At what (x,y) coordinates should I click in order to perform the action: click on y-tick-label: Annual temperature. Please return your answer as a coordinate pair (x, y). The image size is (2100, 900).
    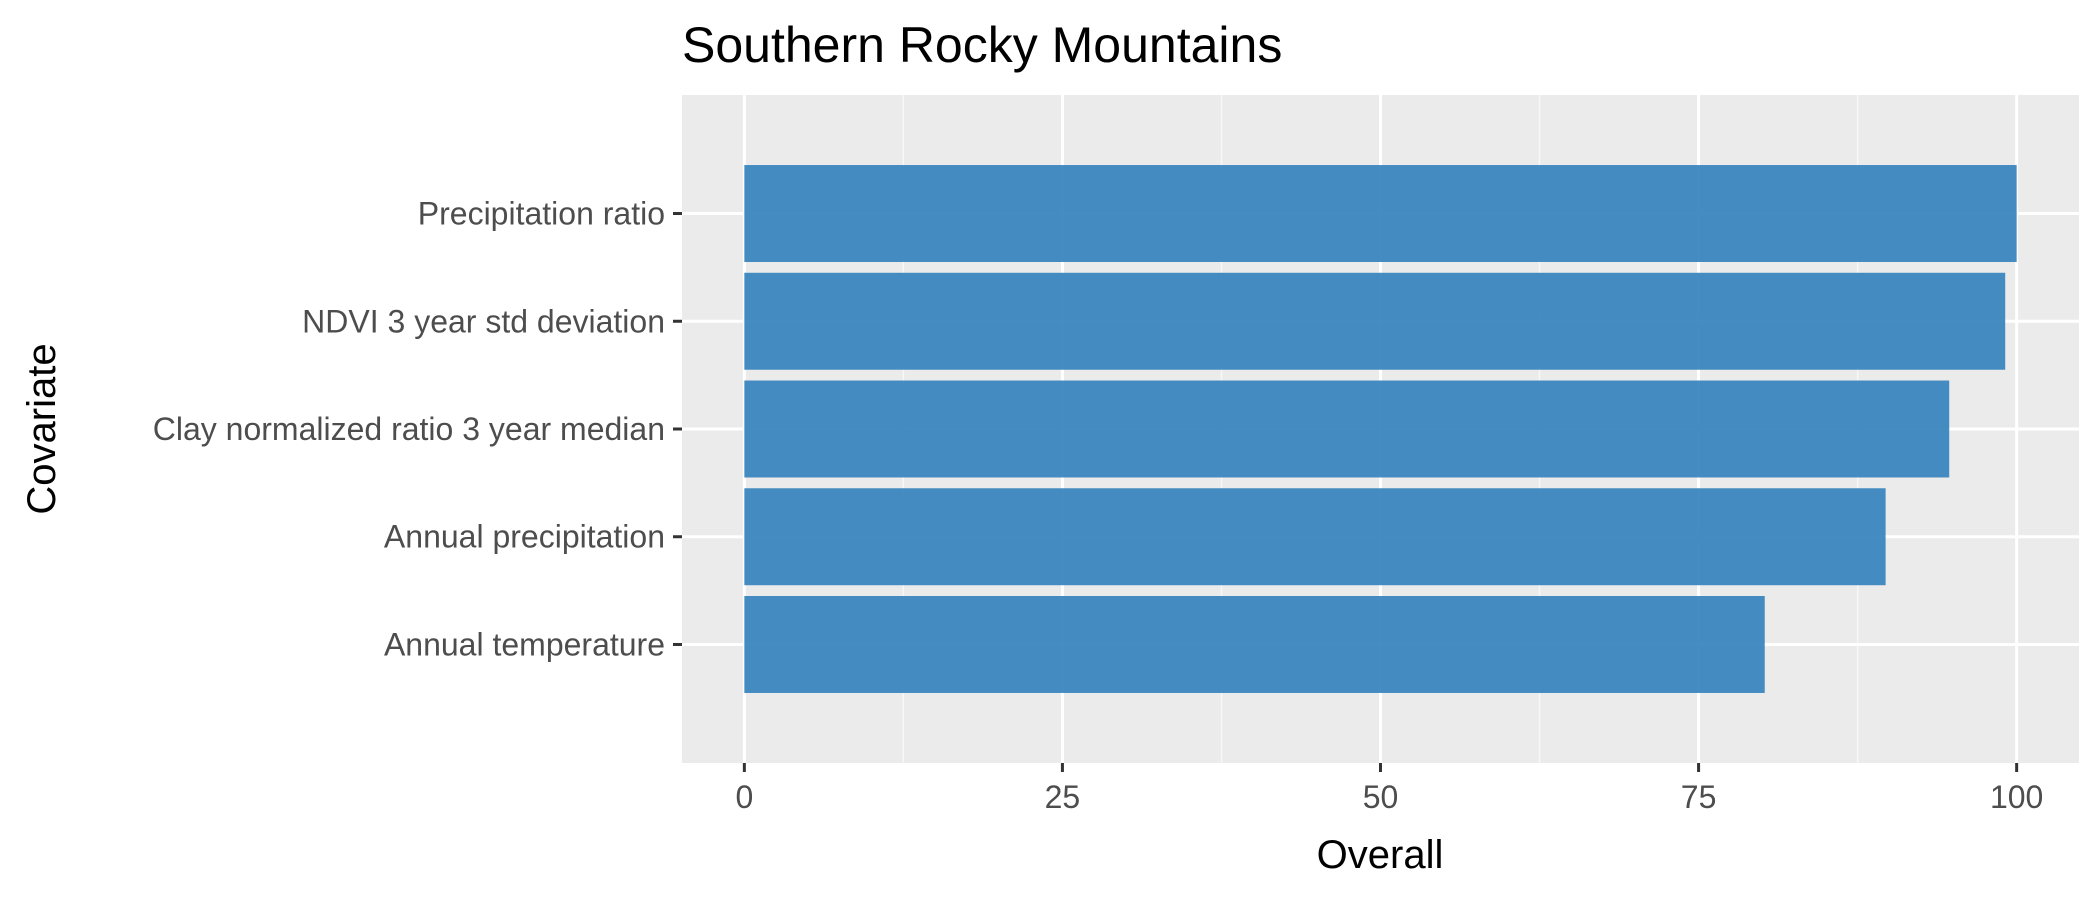
    Looking at the image, I should click on (524, 644).